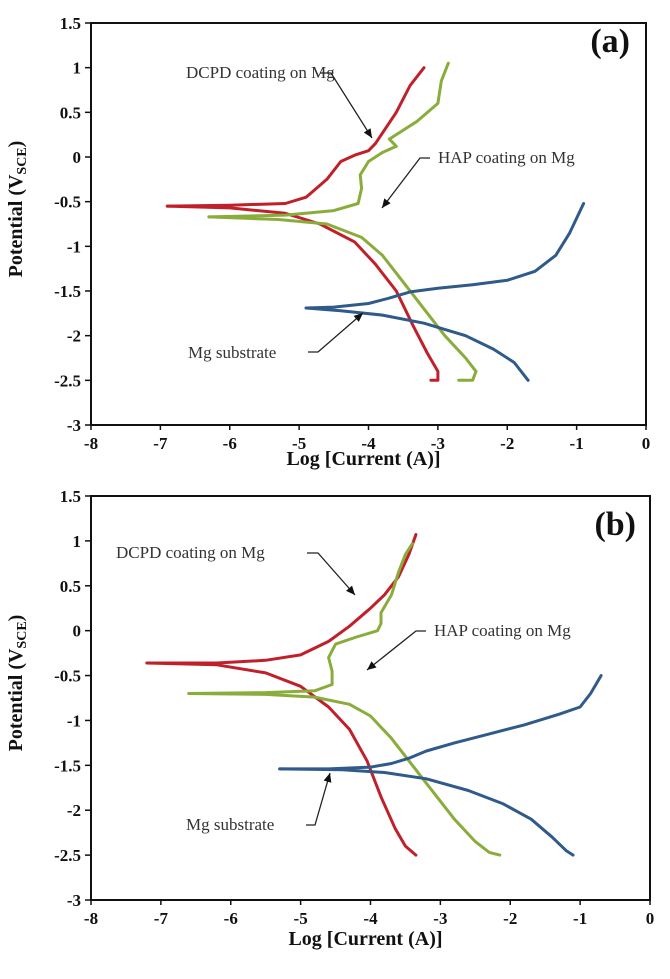  What do you see at coordinates (610, 41) in the screenshot?
I see `panel-label: (a)` at bounding box center [610, 41].